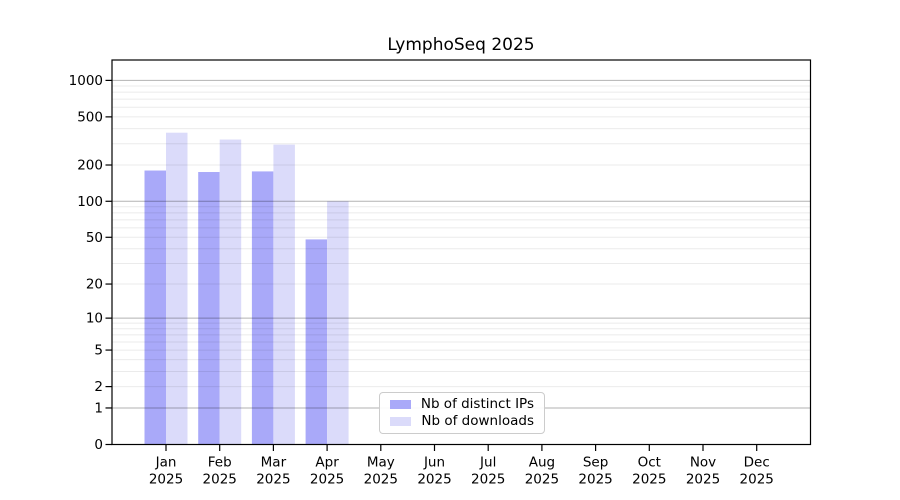 The image size is (900, 500). I want to click on y-tick-label: 1000, so click(86, 81).